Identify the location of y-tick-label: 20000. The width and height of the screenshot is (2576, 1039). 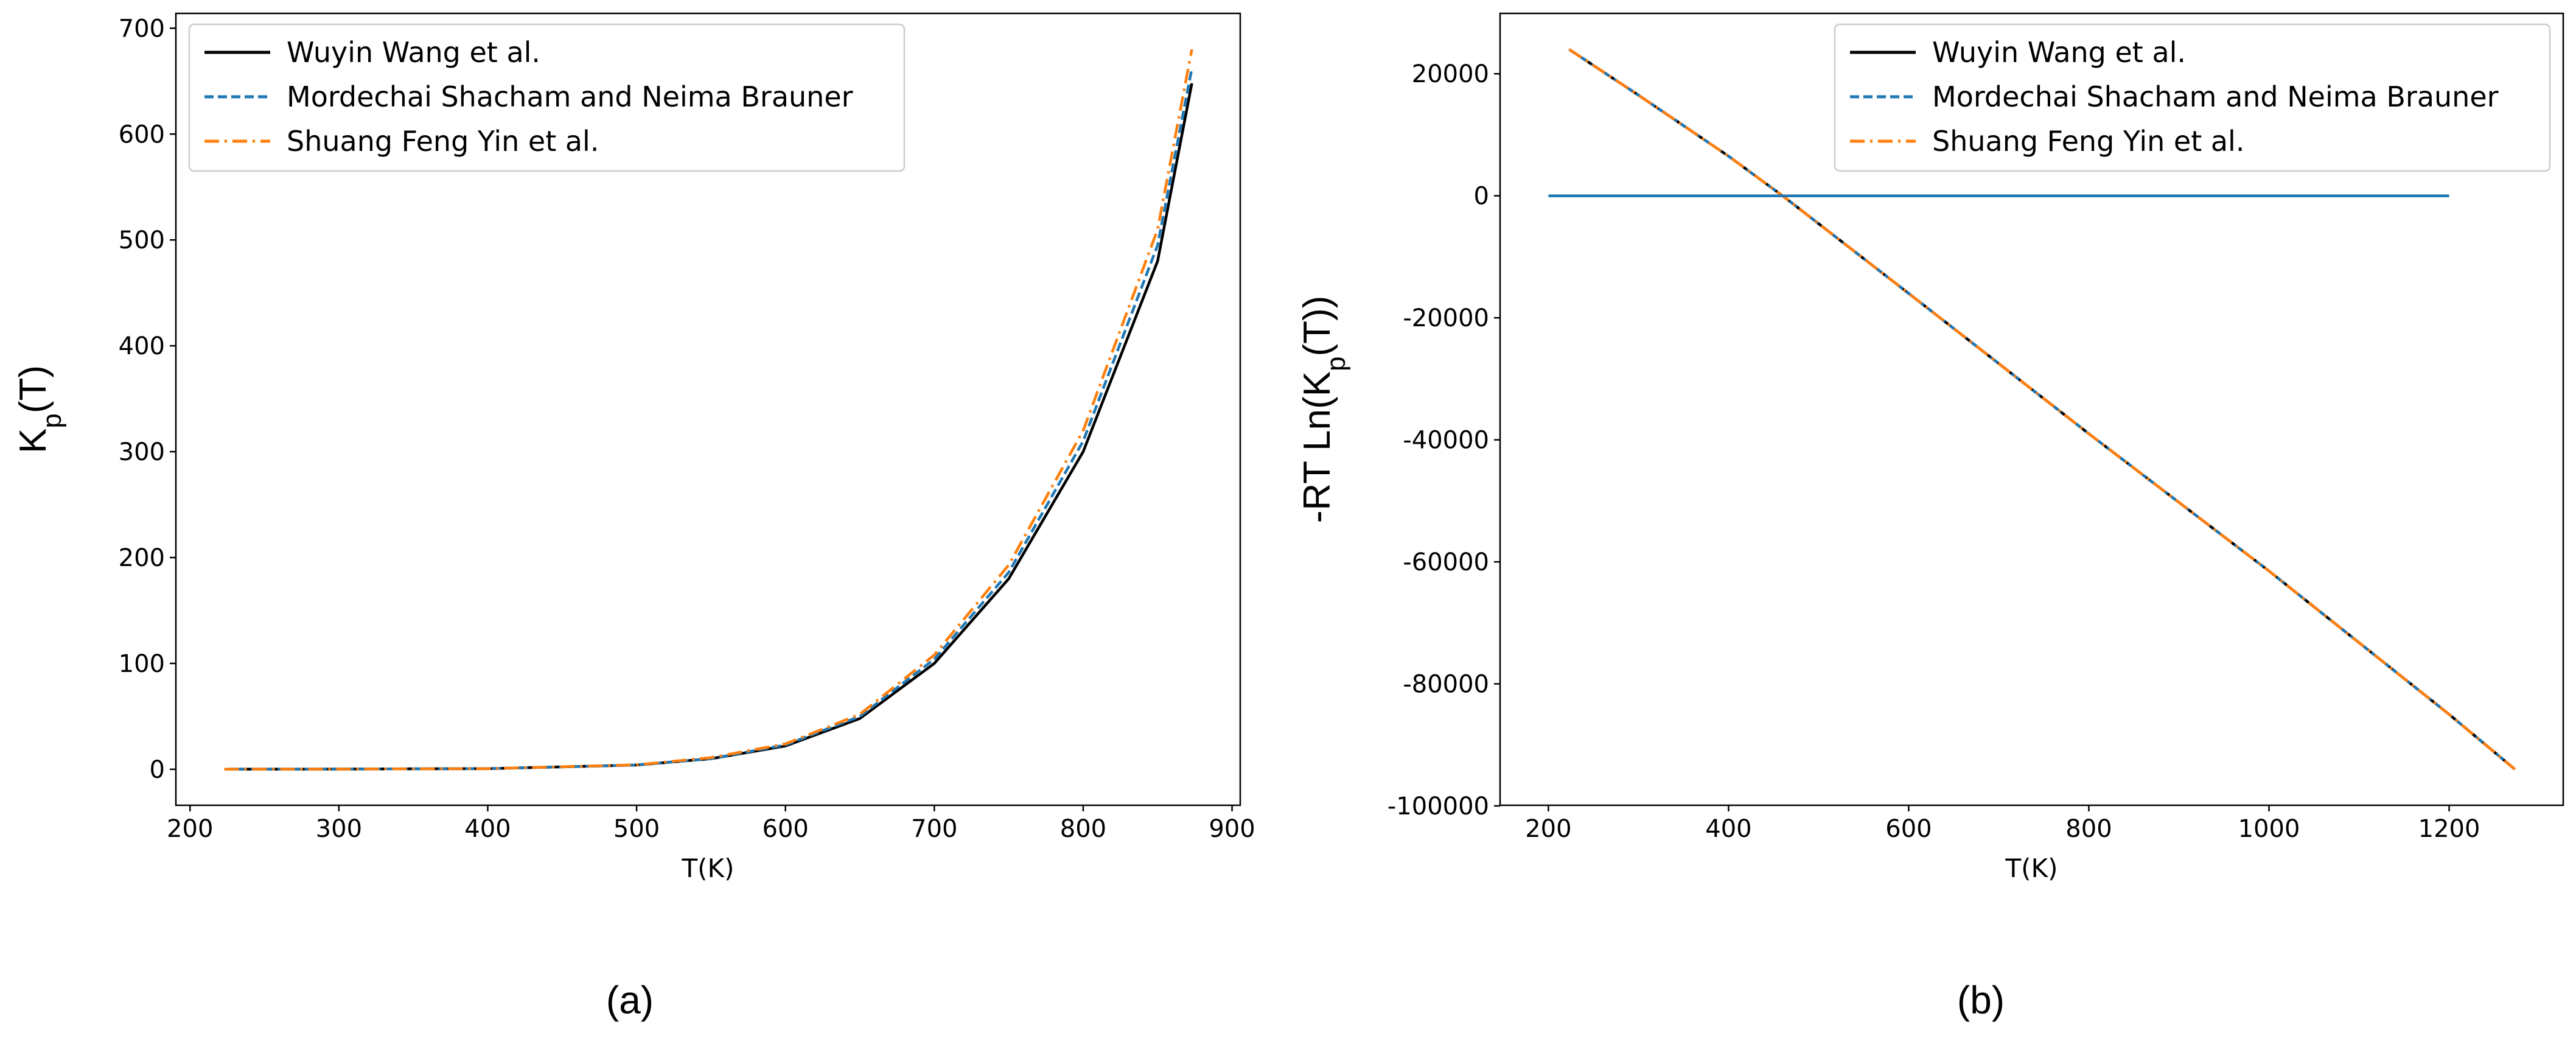
(1450, 74).